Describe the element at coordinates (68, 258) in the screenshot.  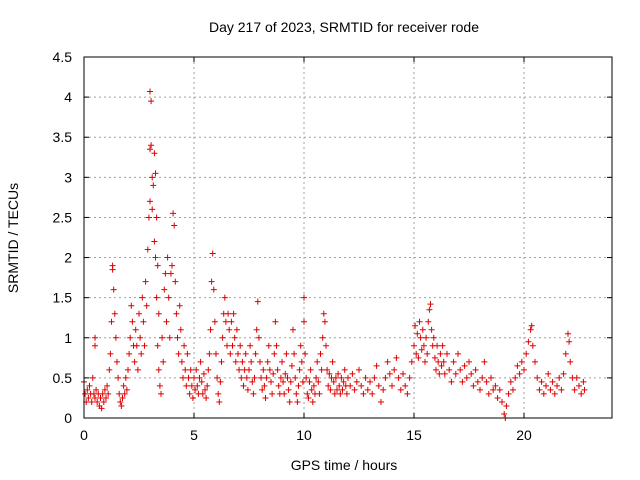
I see `y-tick-label: 2` at that location.